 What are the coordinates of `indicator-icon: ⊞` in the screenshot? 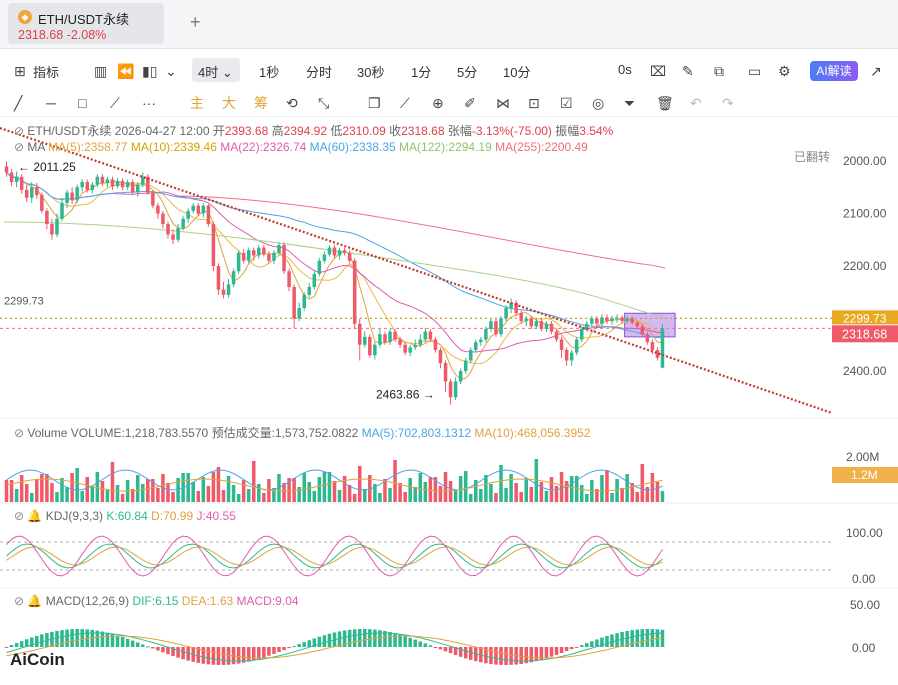 It's located at (20, 71).